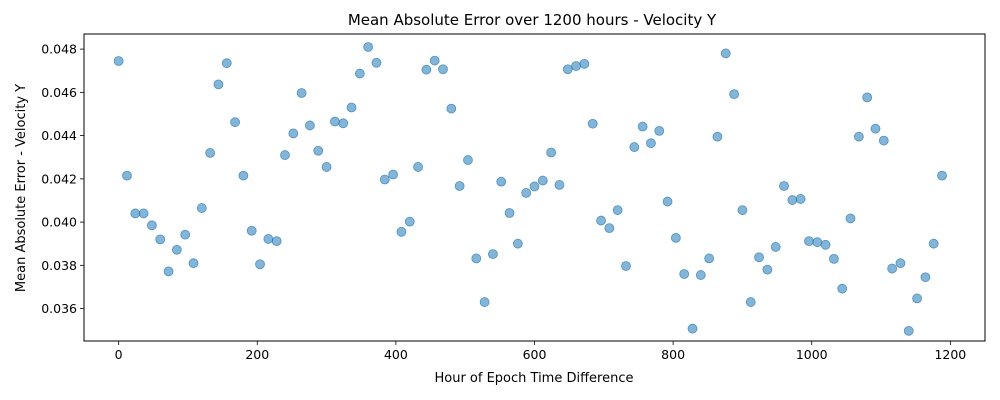 The width and height of the screenshot is (1000, 400). Describe the element at coordinates (812, 354) in the screenshot. I see `x-tick-label: 1000` at that location.